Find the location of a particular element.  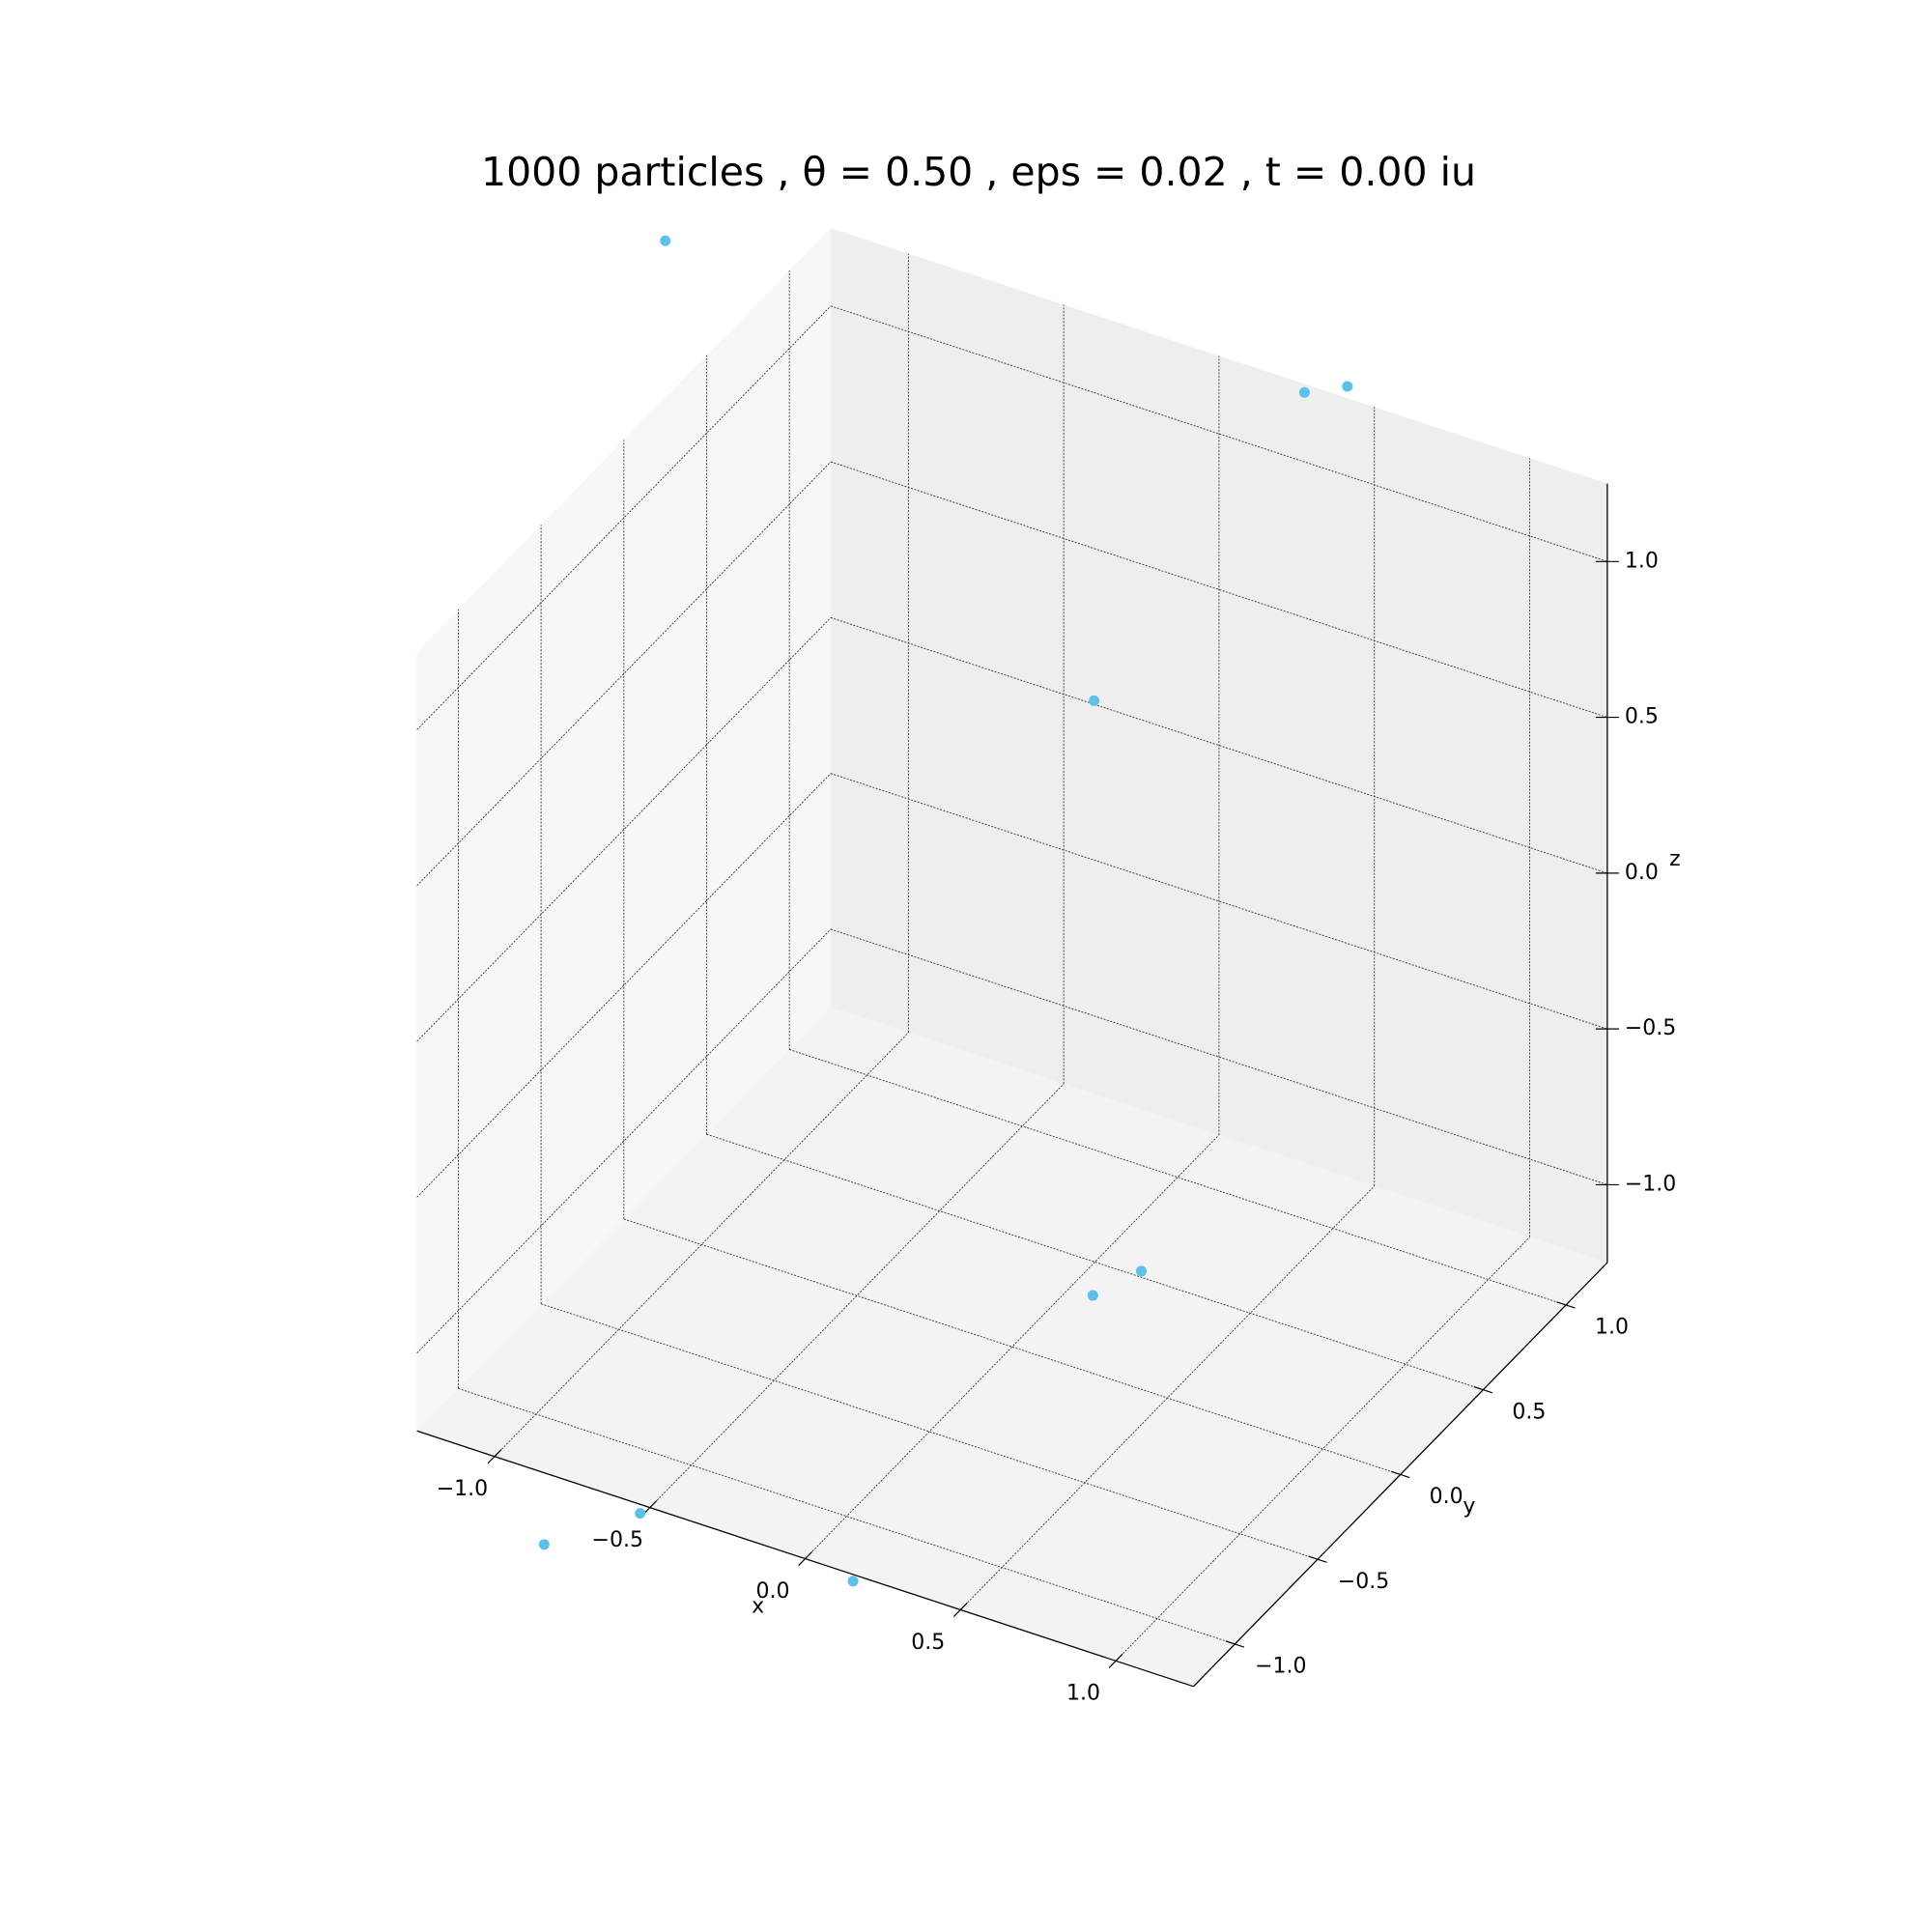

y-axis-line is located at coordinates (1400, 1475).